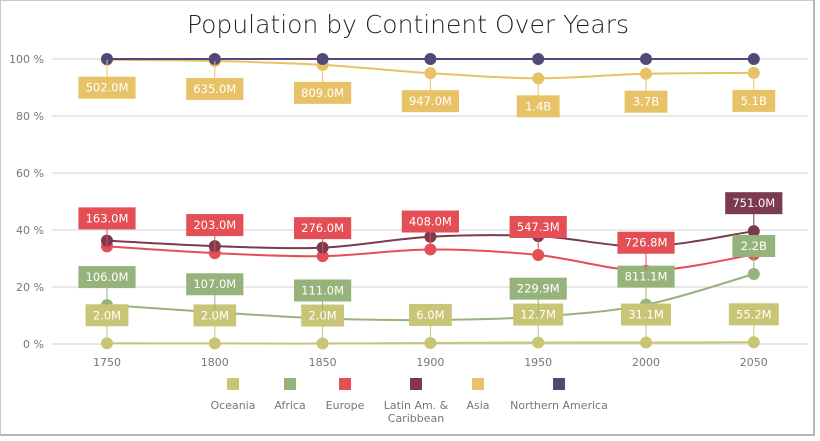  I want to click on data-label: 809.0M, so click(322, 93).